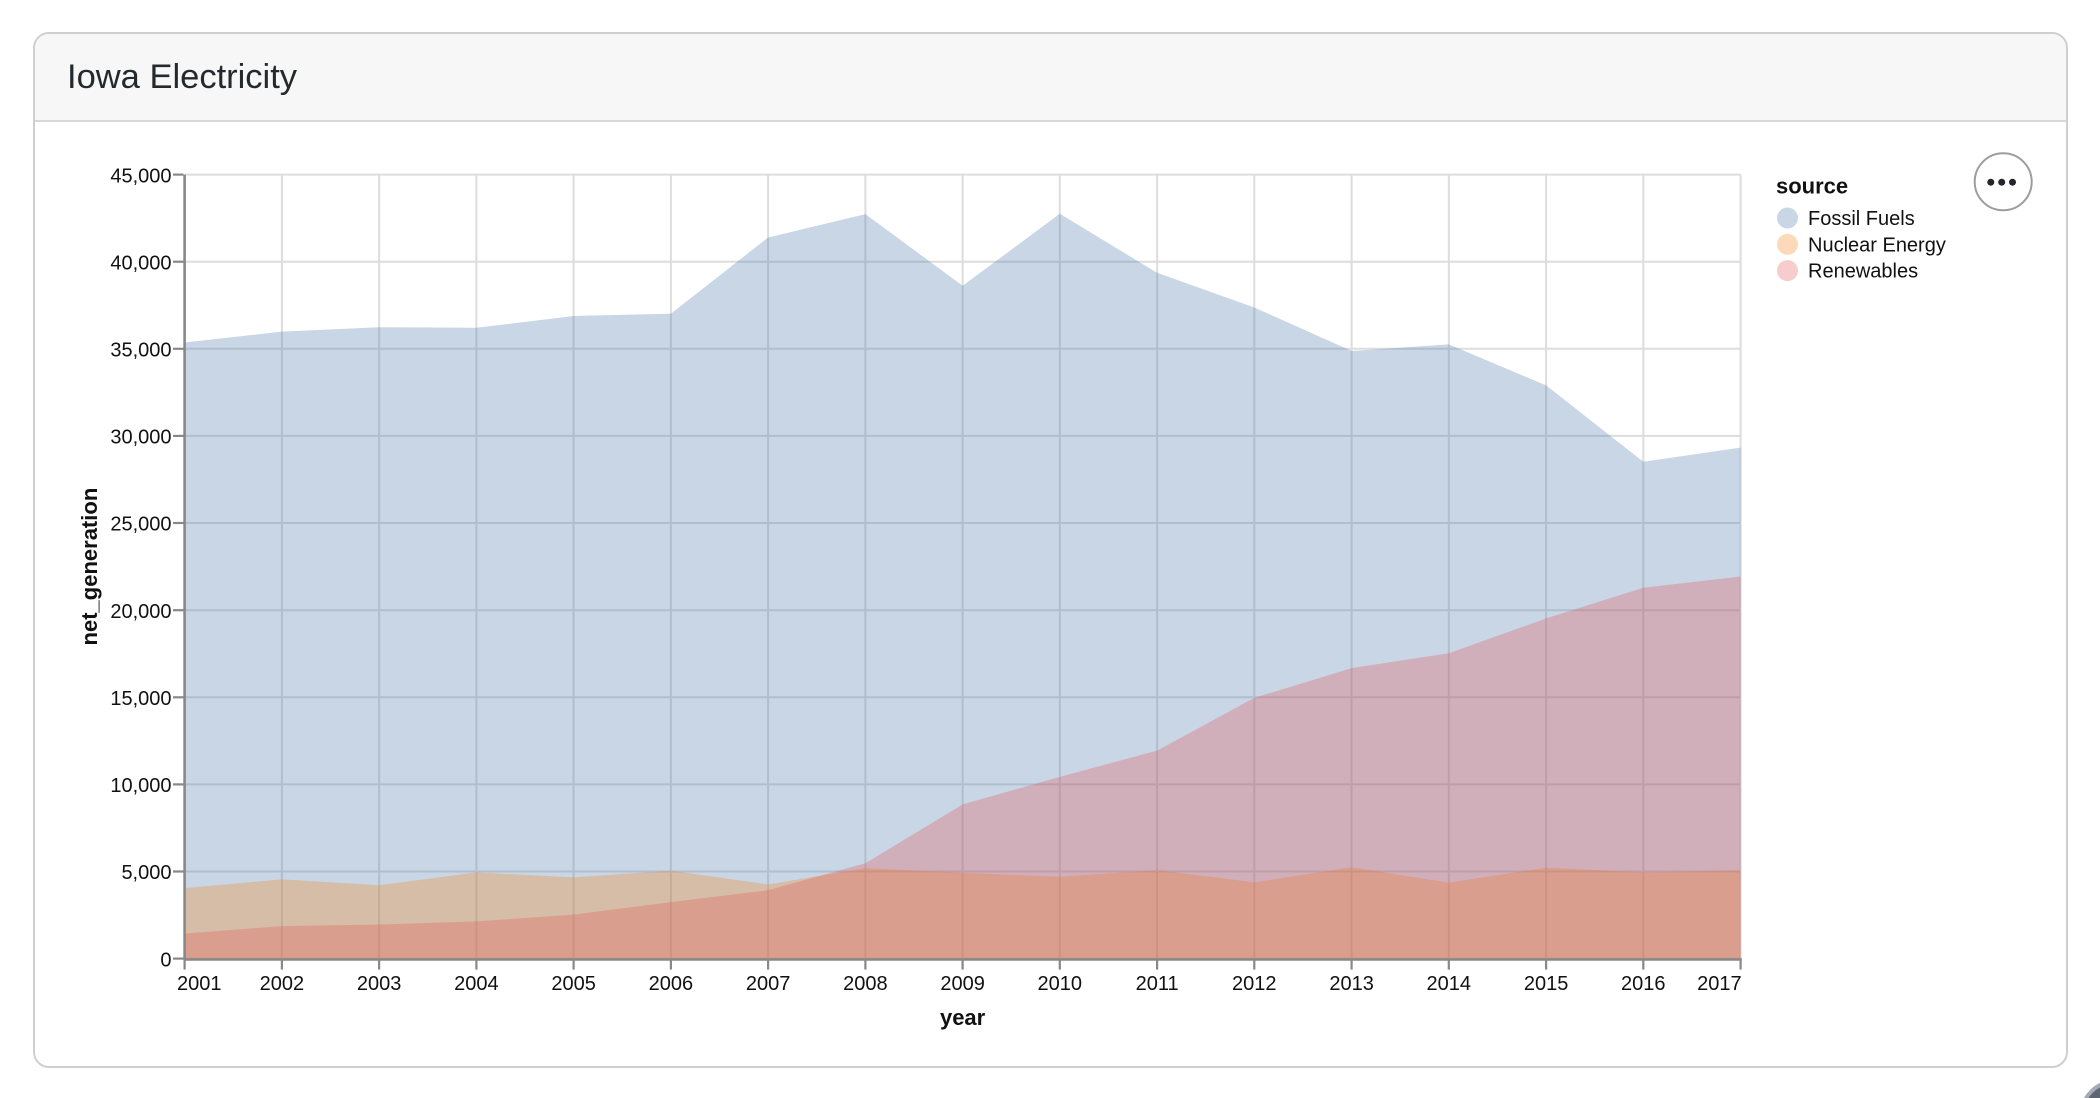 This screenshot has height=1098, width=2100. I want to click on svg-text: 2006, so click(671, 984).